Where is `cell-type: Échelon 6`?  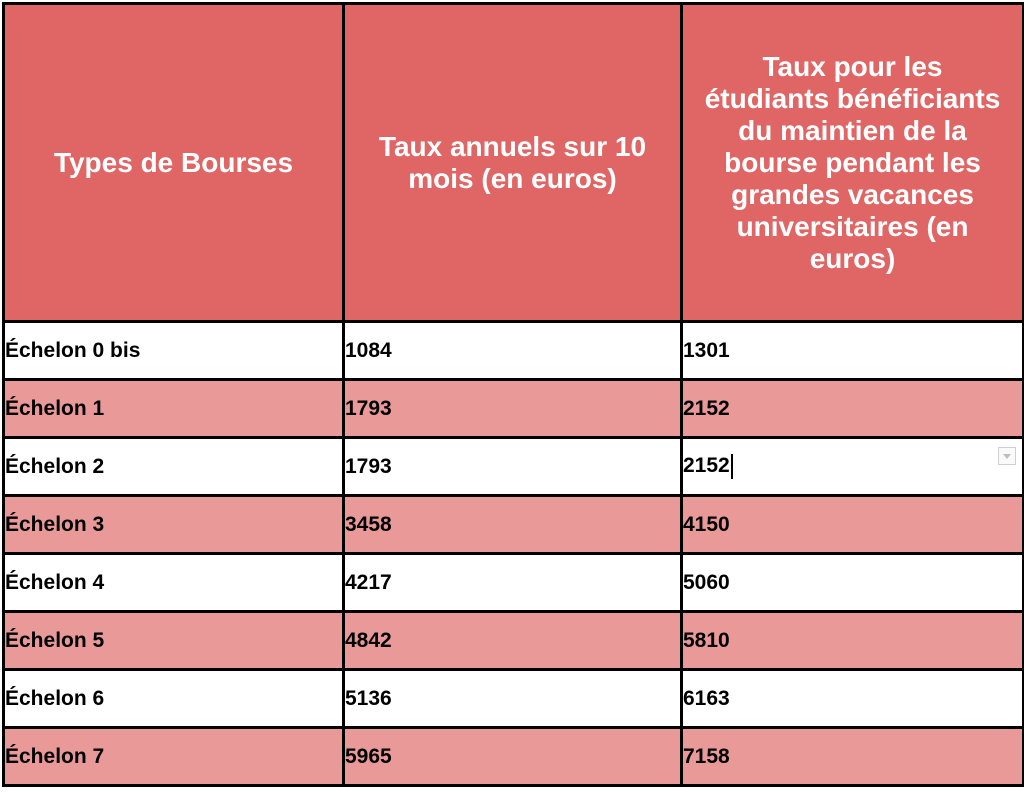 cell-type: Échelon 6 is located at coordinates (173, 698).